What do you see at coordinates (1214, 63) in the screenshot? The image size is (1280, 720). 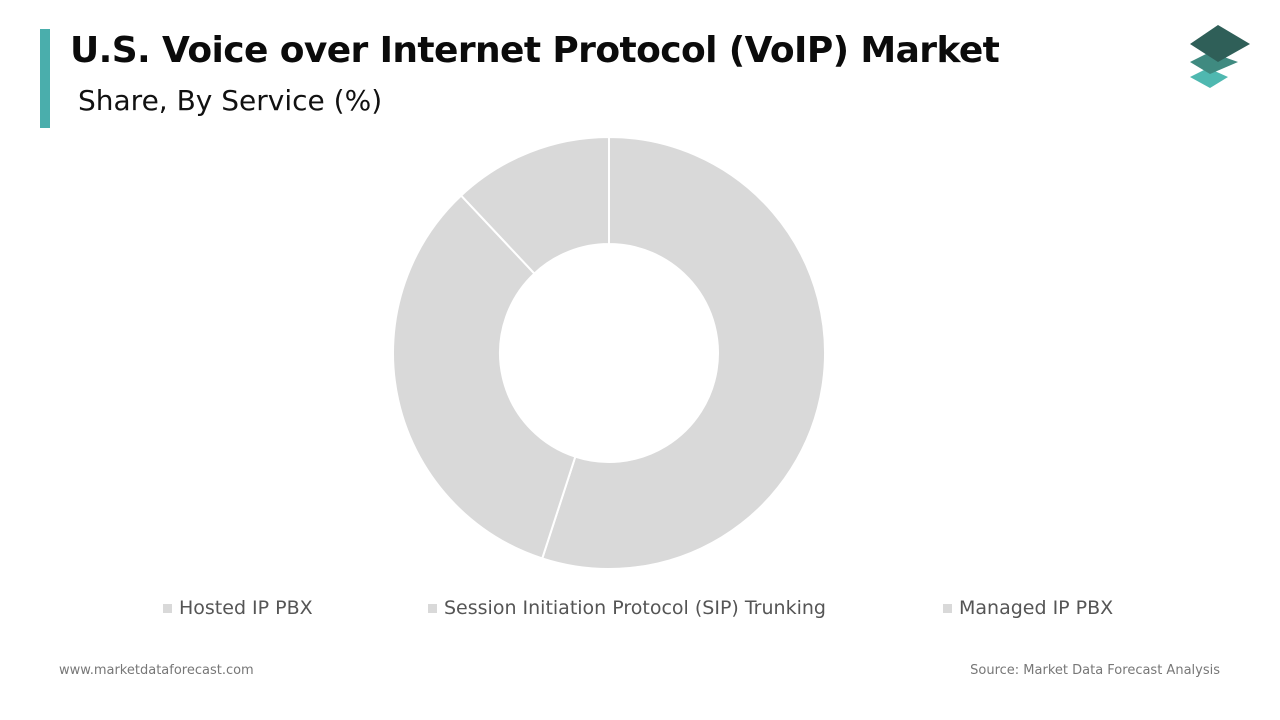 I see `logo-layer-middle` at bounding box center [1214, 63].